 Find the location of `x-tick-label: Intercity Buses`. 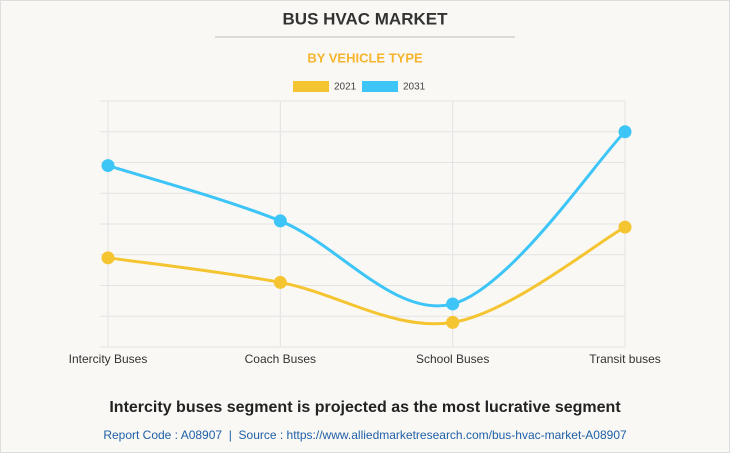

x-tick-label: Intercity Buses is located at coordinates (108, 359).